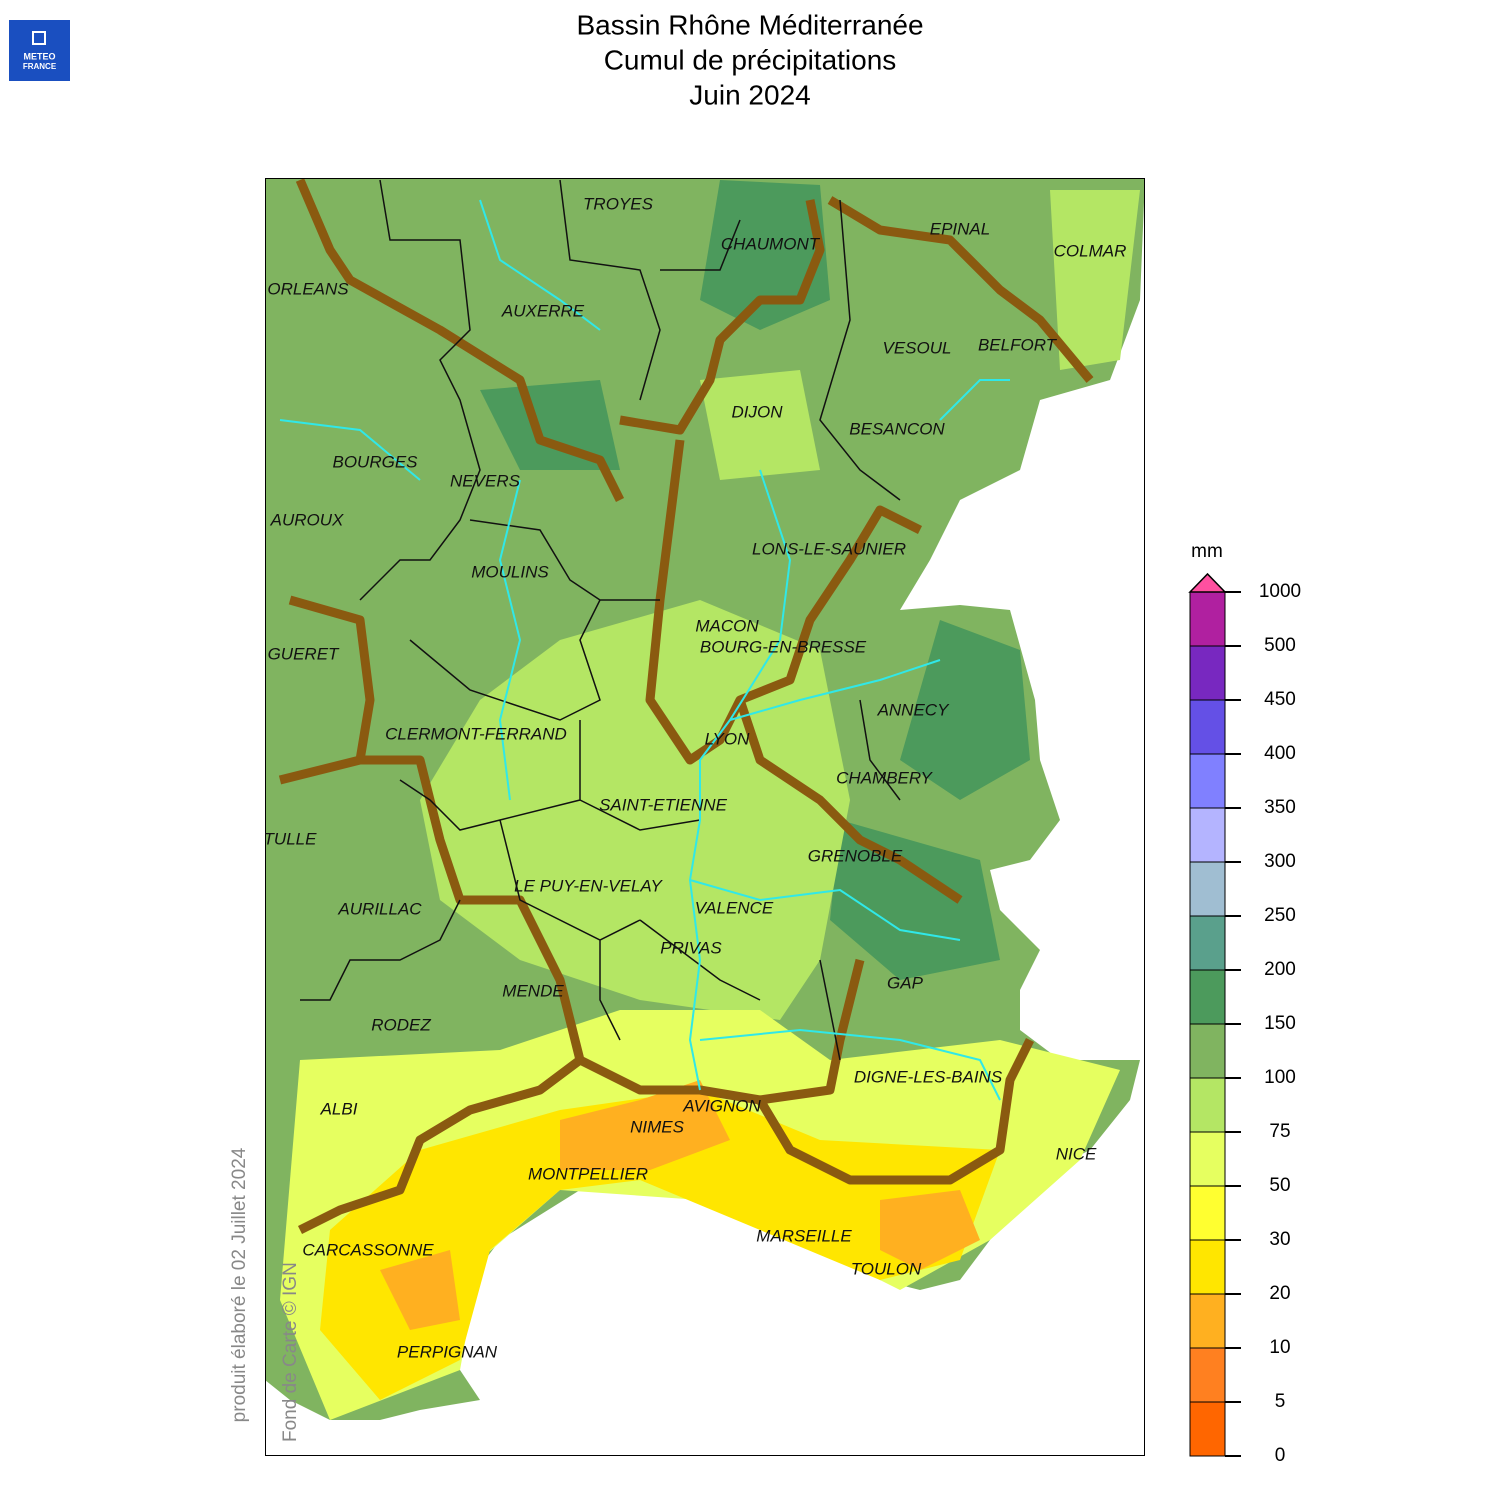 The height and width of the screenshot is (1500, 1500). Describe the element at coordinates (1280, 915) in the screenshot. I see `legend-tick-label: 250` at that location.